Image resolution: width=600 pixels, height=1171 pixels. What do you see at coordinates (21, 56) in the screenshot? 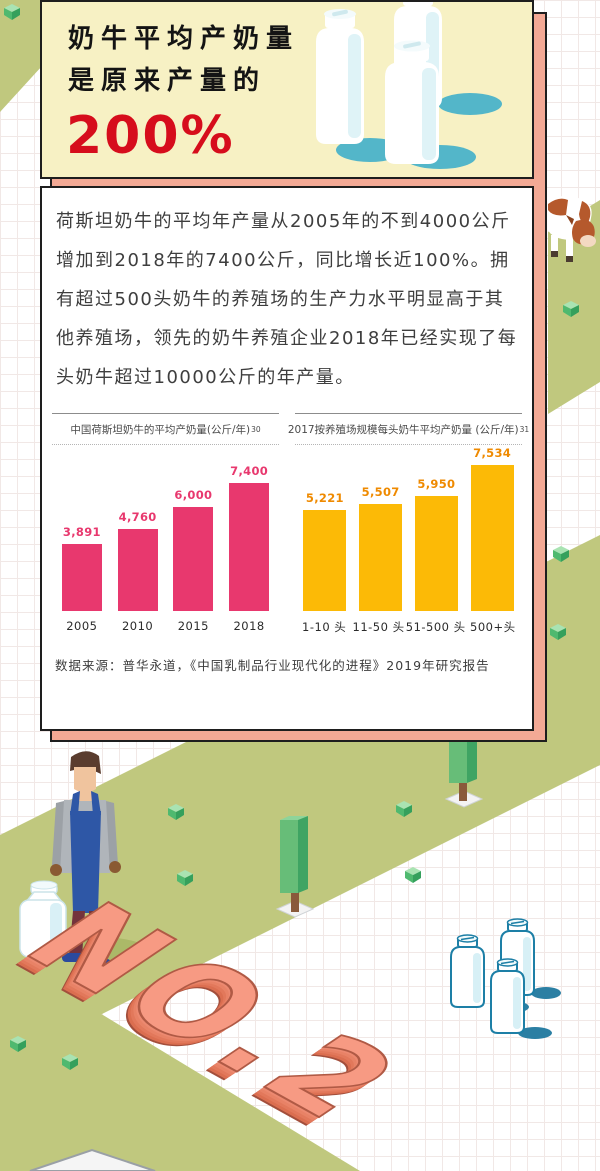
I see `path-top-left` at bounding box center [21, 56].